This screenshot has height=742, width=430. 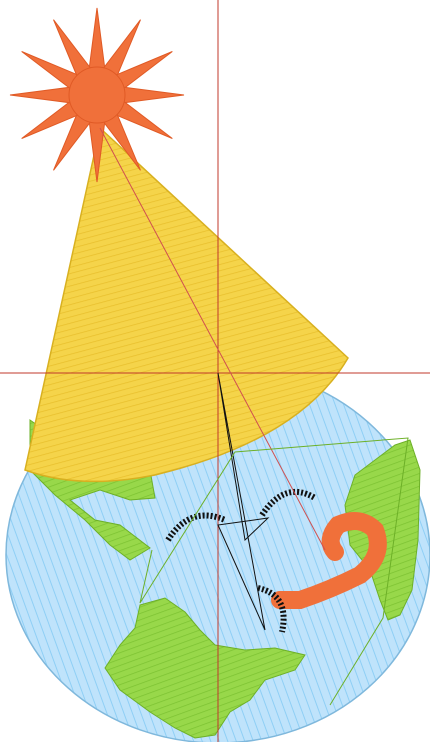 What do you see at coordinates (243, 501) in the screenshot?
I see `guide-line` at bounding box center [243, 501].